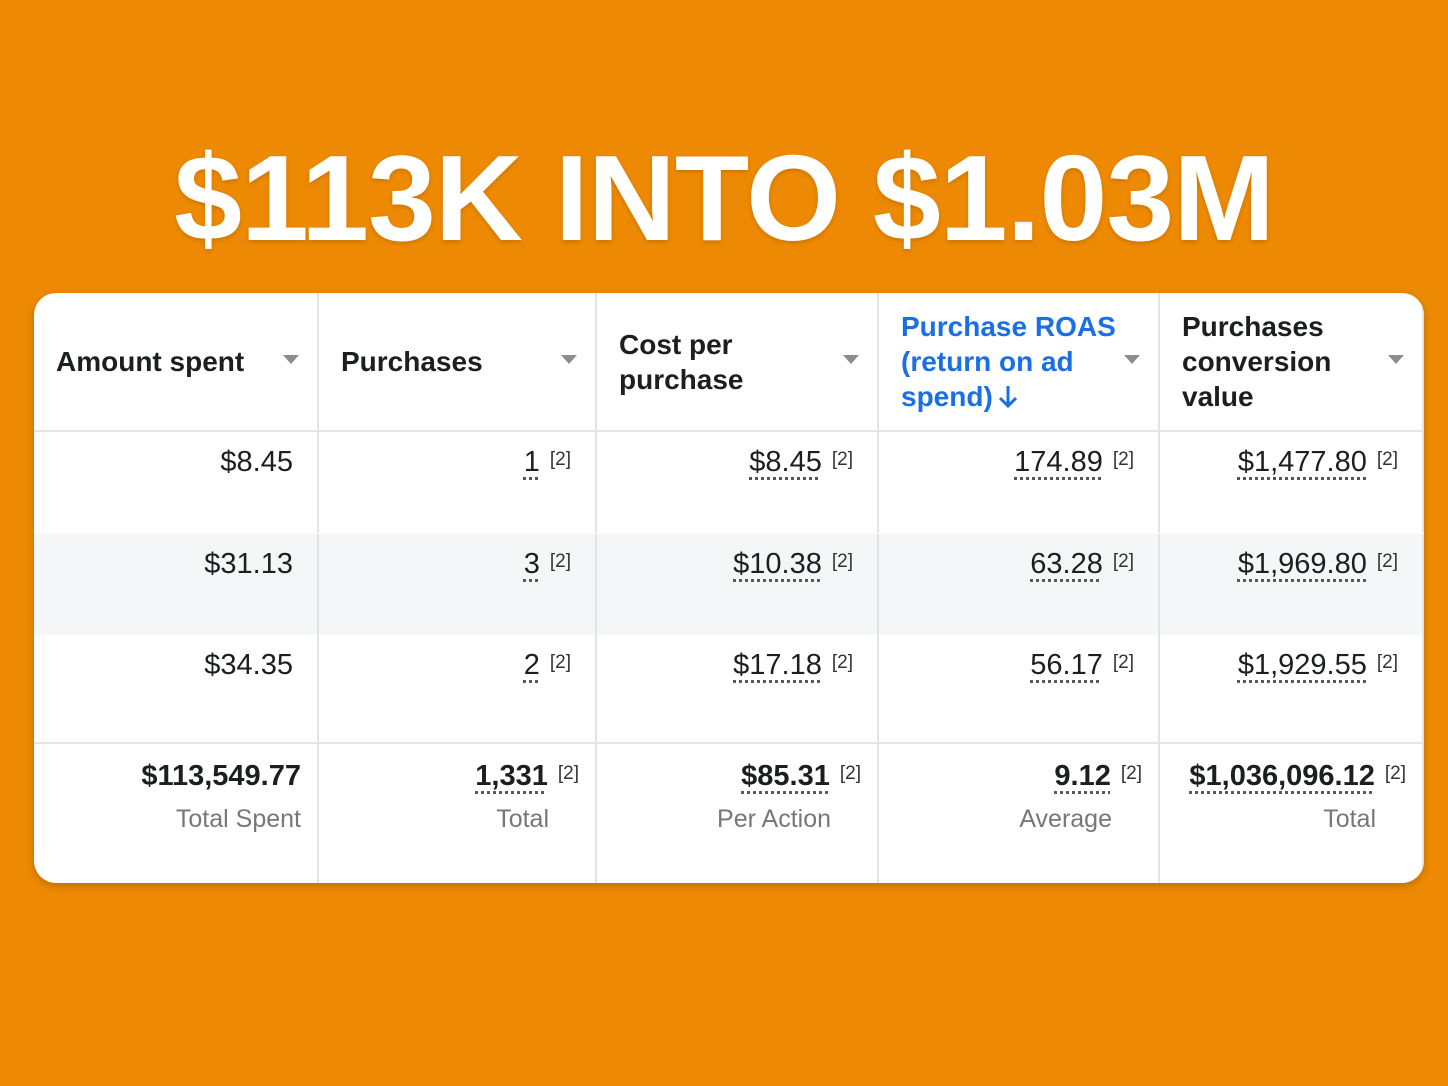  I want to click on total-label: Total Spent, so click(238, 819).